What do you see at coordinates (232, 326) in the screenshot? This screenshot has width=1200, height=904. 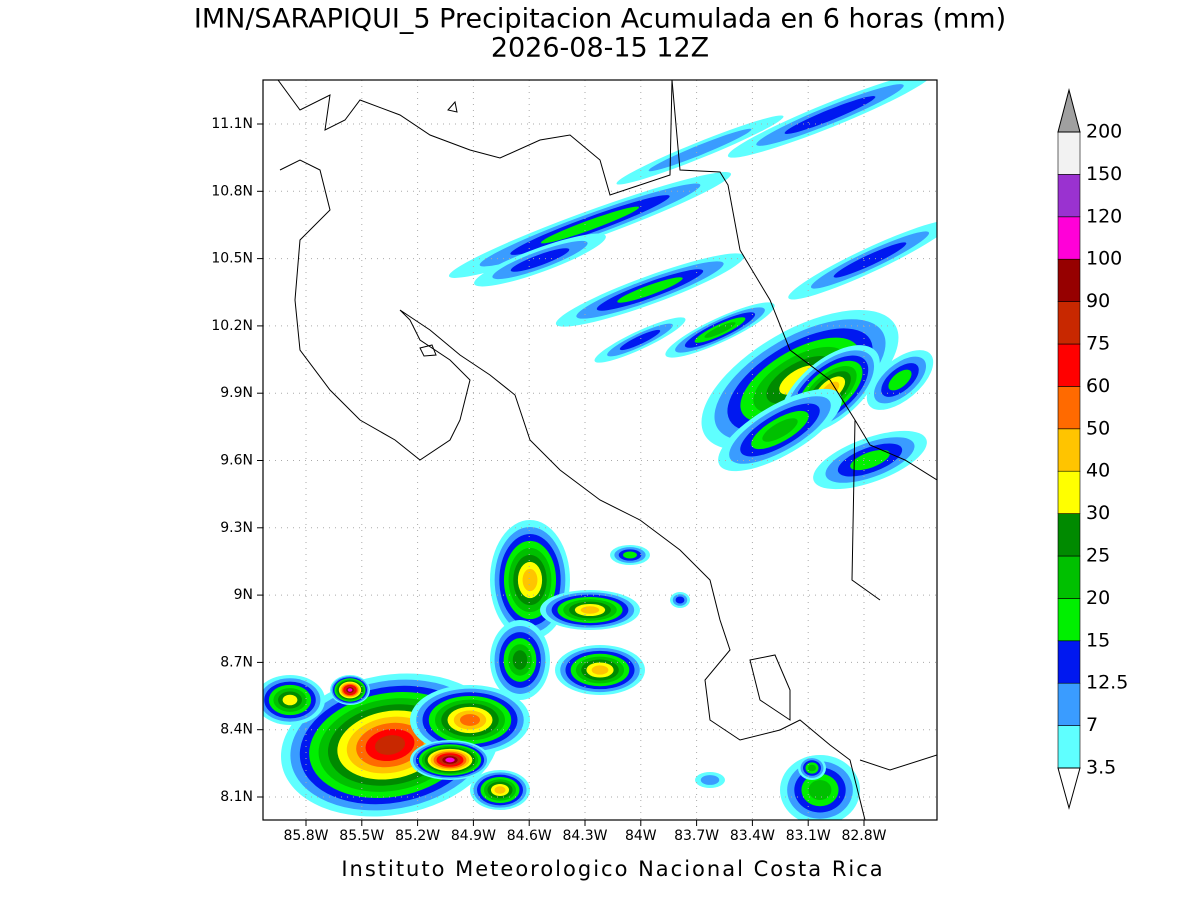 I see `lat-label: 10.2N` at bounding box center [232, 326].